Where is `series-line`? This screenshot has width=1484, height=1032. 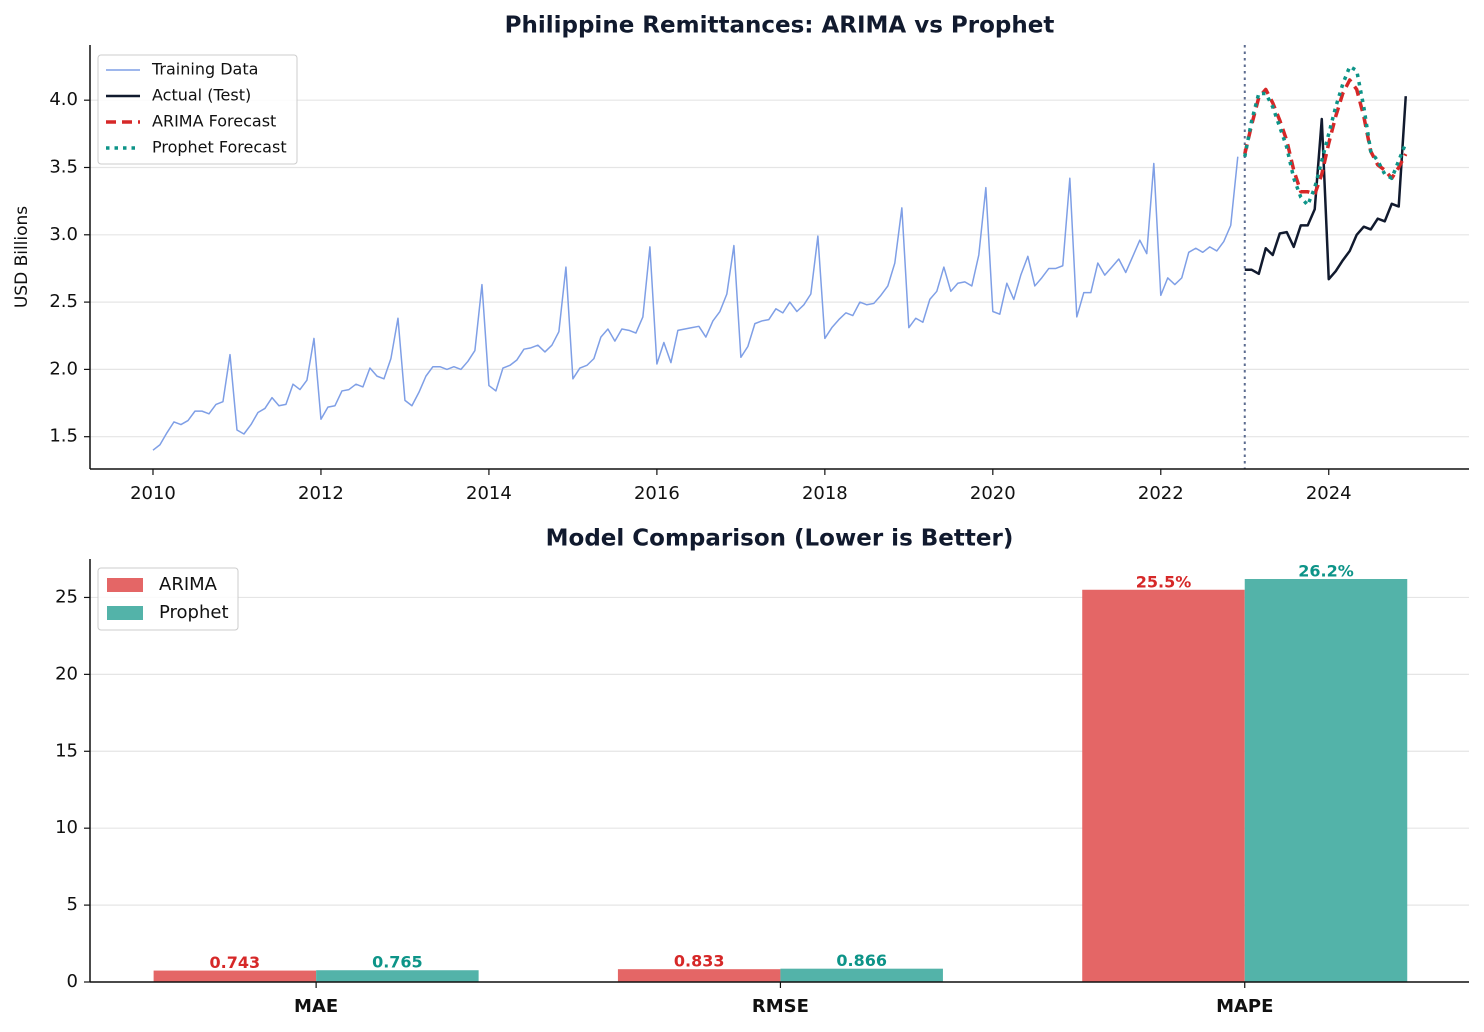 series-line is located at coordinates (1326, 188).